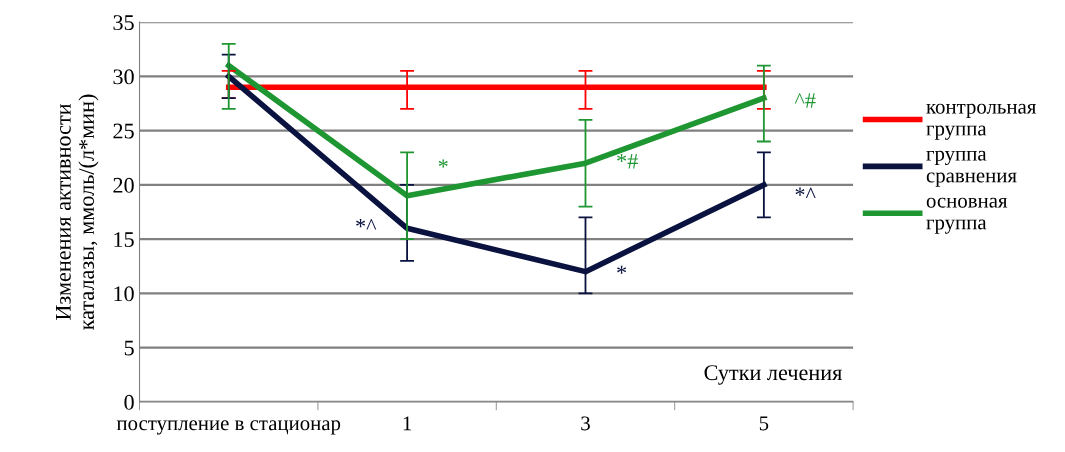 This screenshot has width=1065, height=452. Describe the element at coordinates (773, 375) in the screenshot. I see `x-axis-title: Сутки лечения` at that location.